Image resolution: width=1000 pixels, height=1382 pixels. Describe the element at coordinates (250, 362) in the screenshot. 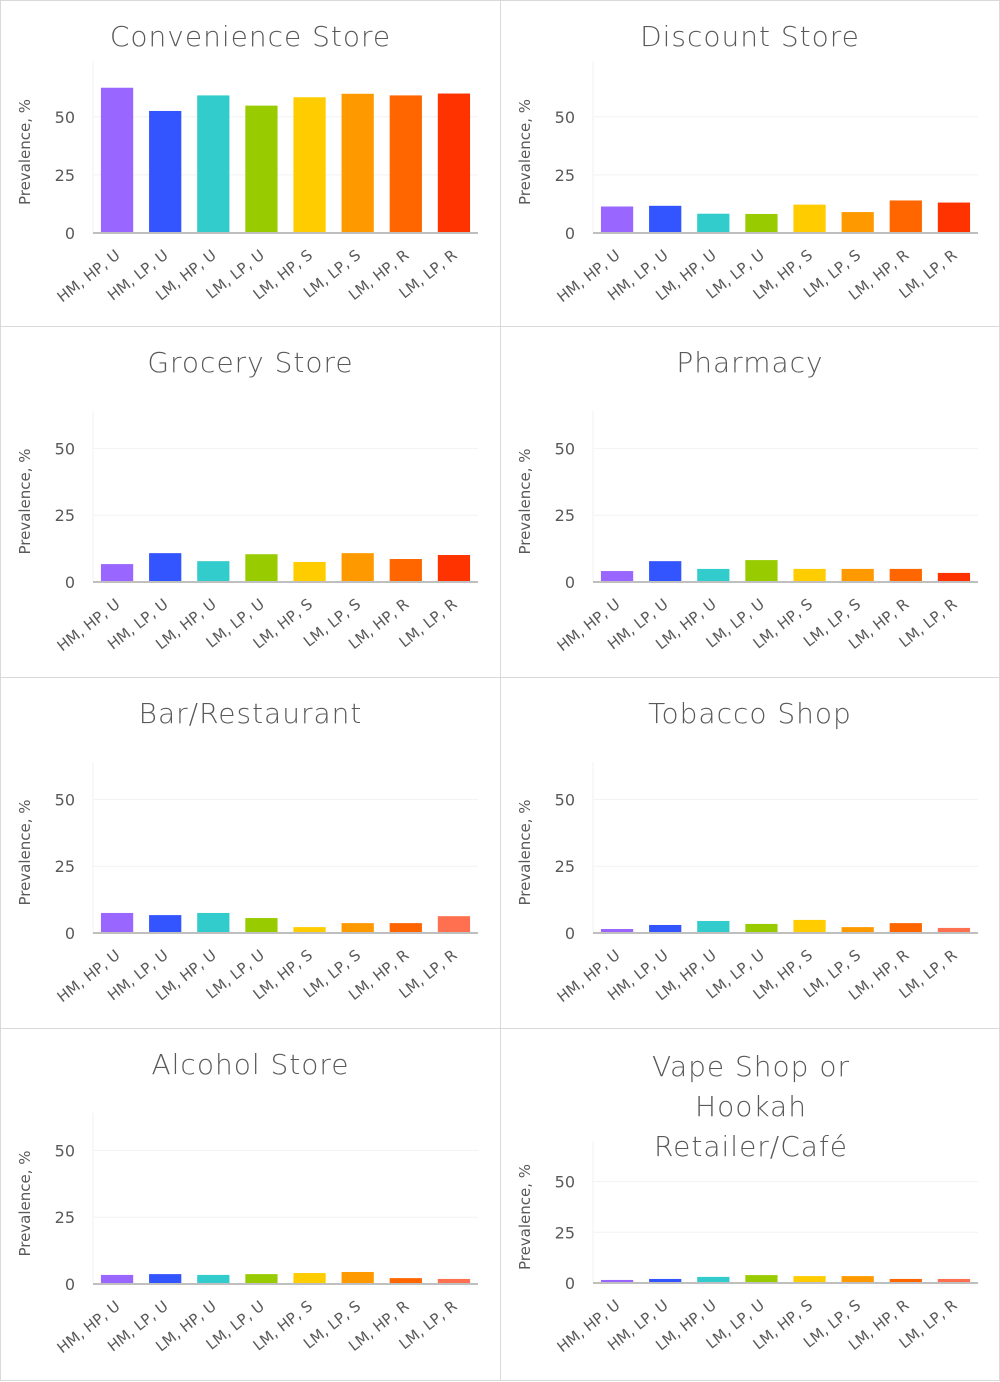

I see `chart-title: Grocery Store` at that location.